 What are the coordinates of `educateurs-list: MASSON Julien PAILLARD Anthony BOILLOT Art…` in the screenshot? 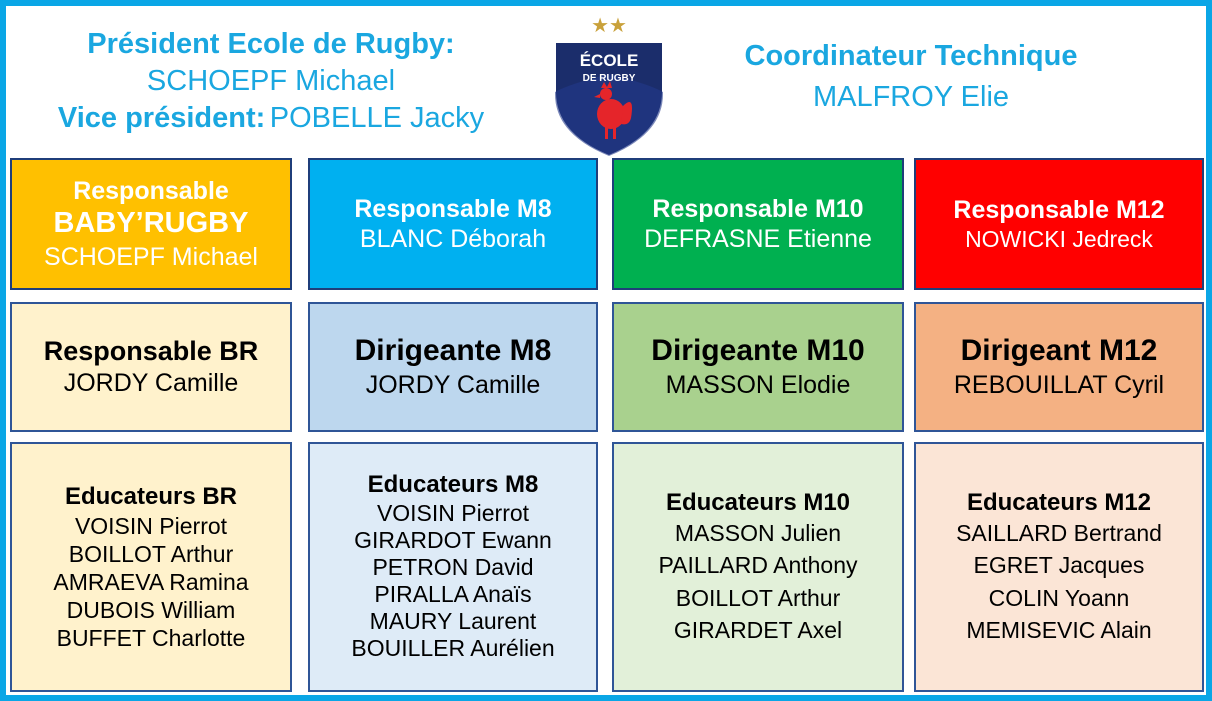 It's located at (757, 581).